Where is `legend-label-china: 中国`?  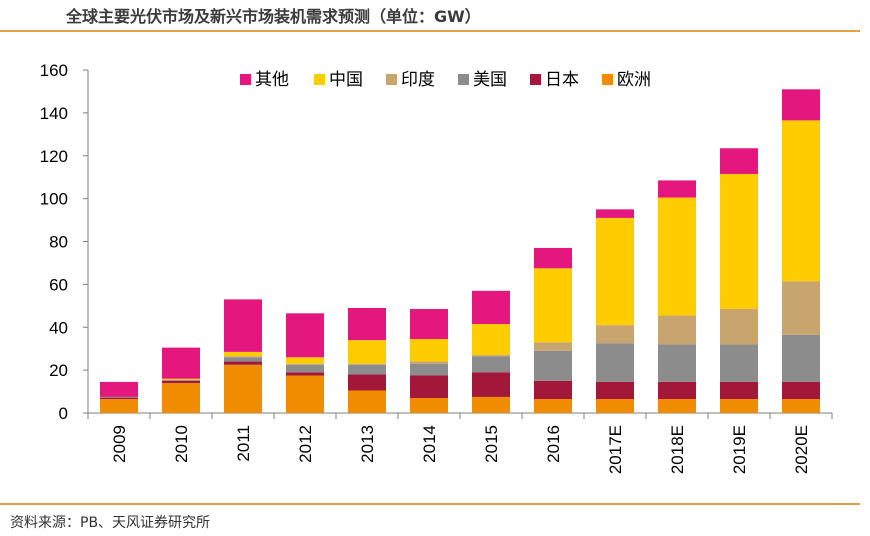
legend-label-china: 中国 is located at coordinates (346, 80).